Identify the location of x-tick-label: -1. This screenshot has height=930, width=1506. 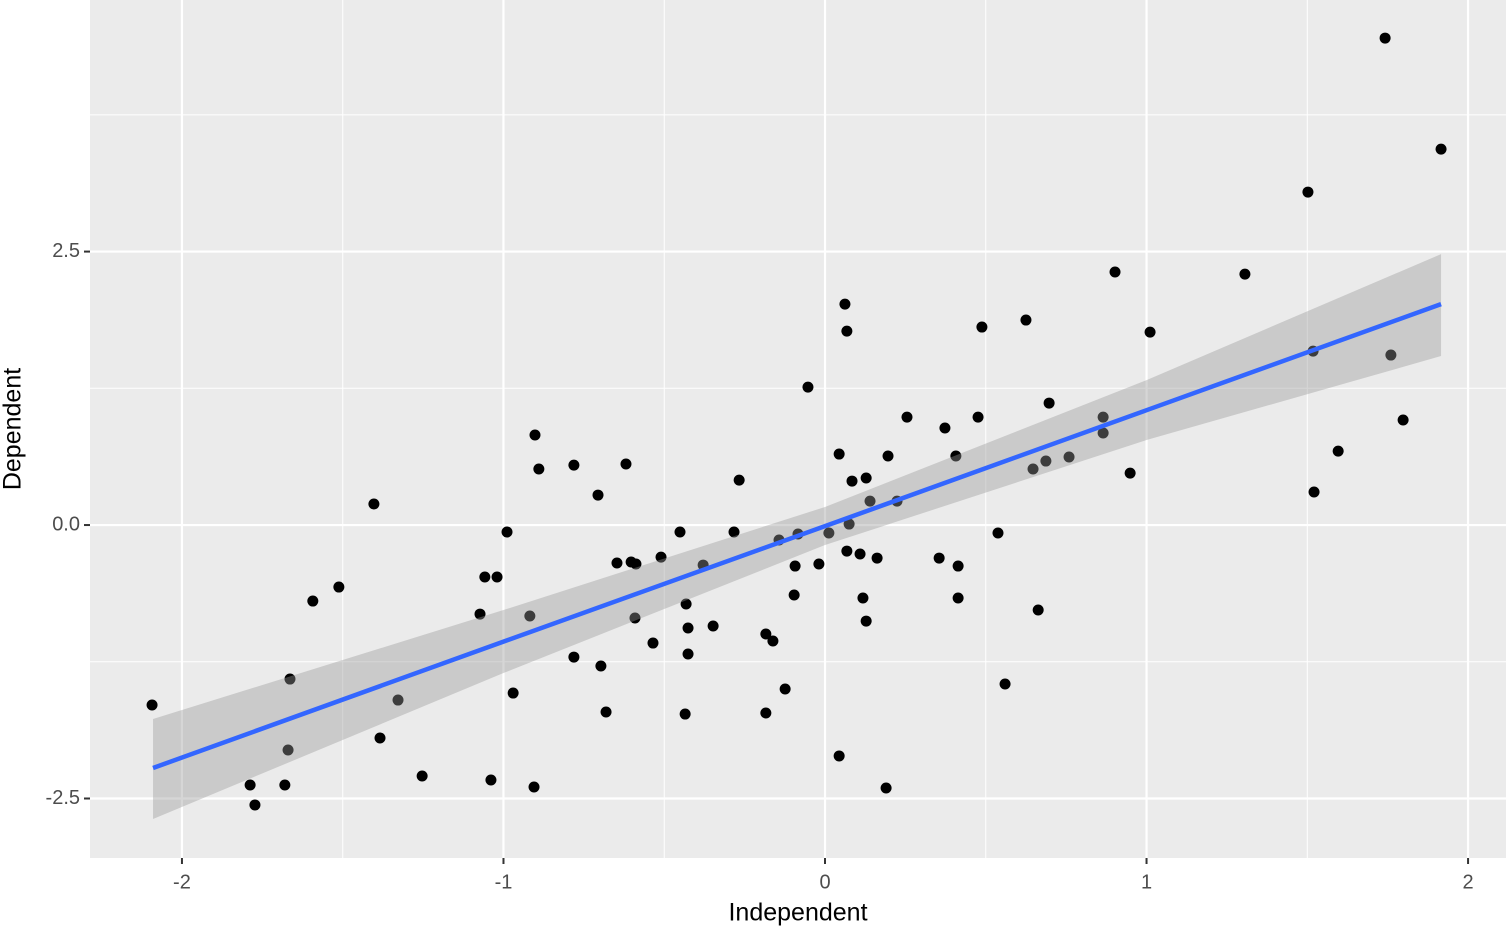
(504, 882).